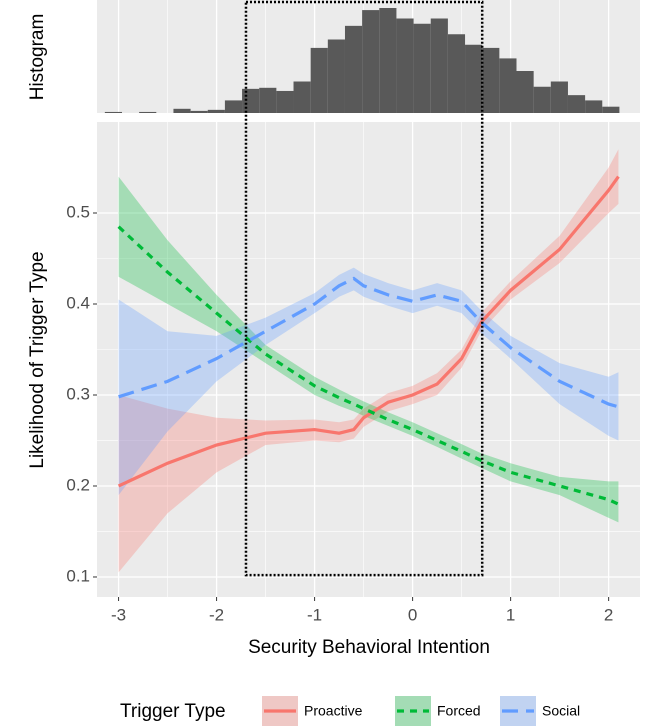 This screenshot has height=727, width=653. Describe the element at coordinates (78, 484) in the screenshot. I see `y-tick-label: 0.2` at that location.